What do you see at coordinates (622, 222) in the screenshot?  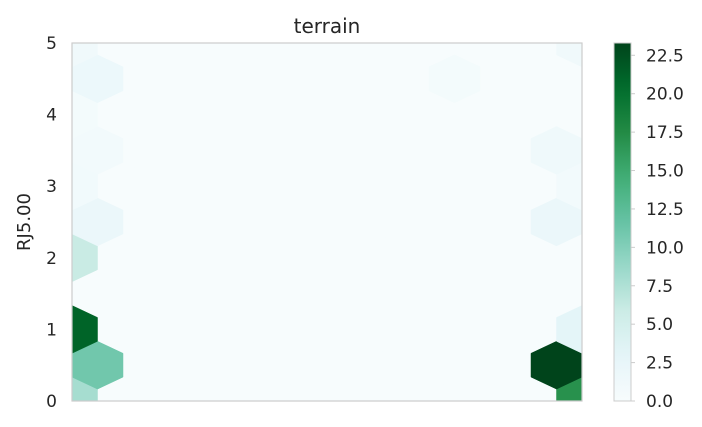 I see `colorbar` at bounding box center [622, 222].